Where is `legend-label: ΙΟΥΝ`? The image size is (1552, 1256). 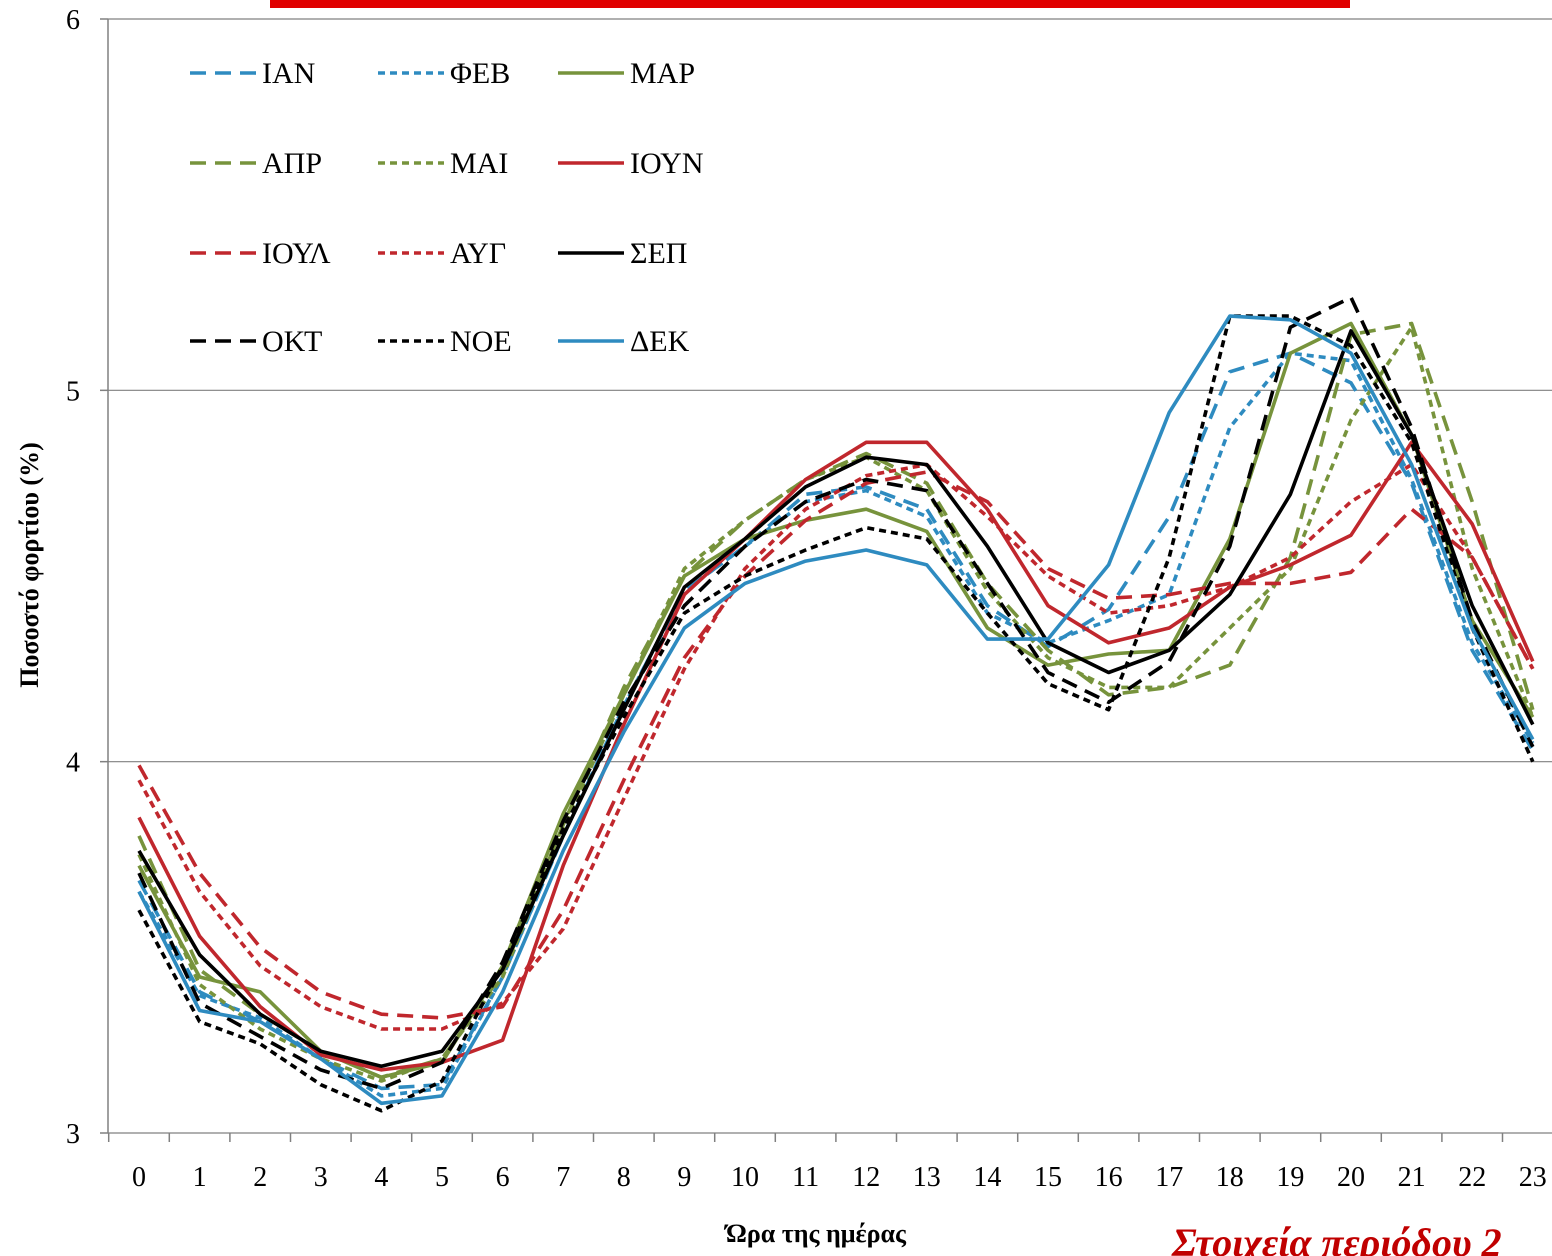
legend-label: ΙΟΥΝ is located at coordinates (667, 163).